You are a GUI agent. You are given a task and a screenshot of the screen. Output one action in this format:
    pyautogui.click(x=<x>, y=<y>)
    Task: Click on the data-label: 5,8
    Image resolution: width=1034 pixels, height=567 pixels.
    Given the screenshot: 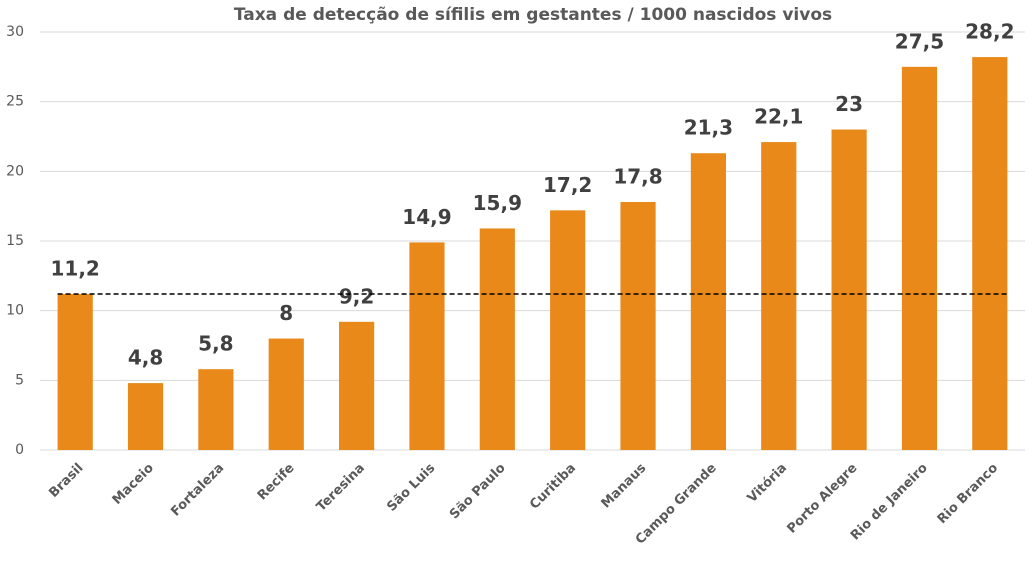 What is the action you would take?
    pyautogui.click(x=215, y=344)
    